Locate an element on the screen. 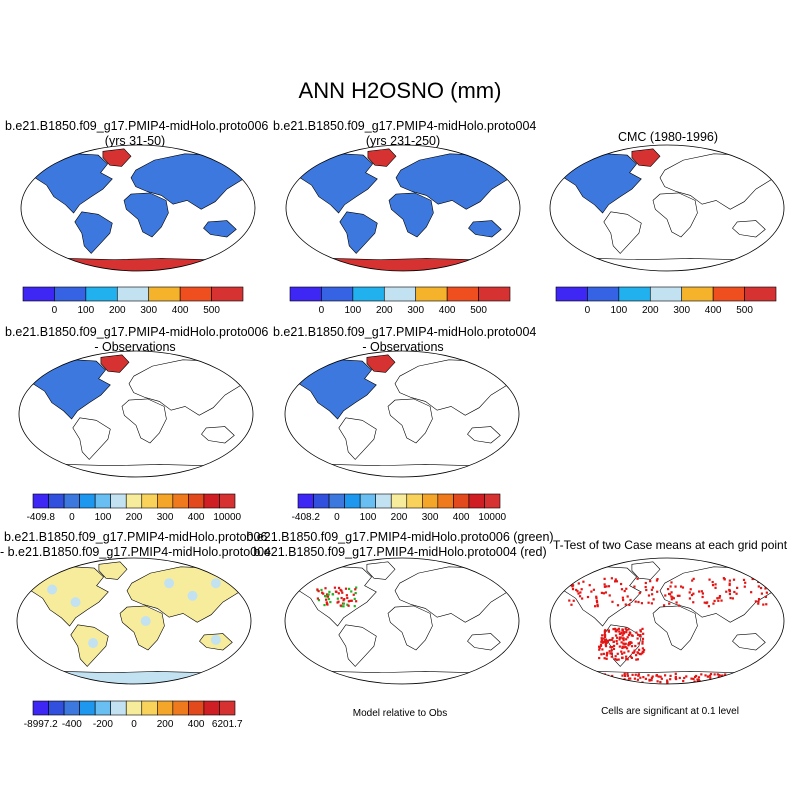  colorbar-tick-label: 400 is located at coordinates (461, 517).